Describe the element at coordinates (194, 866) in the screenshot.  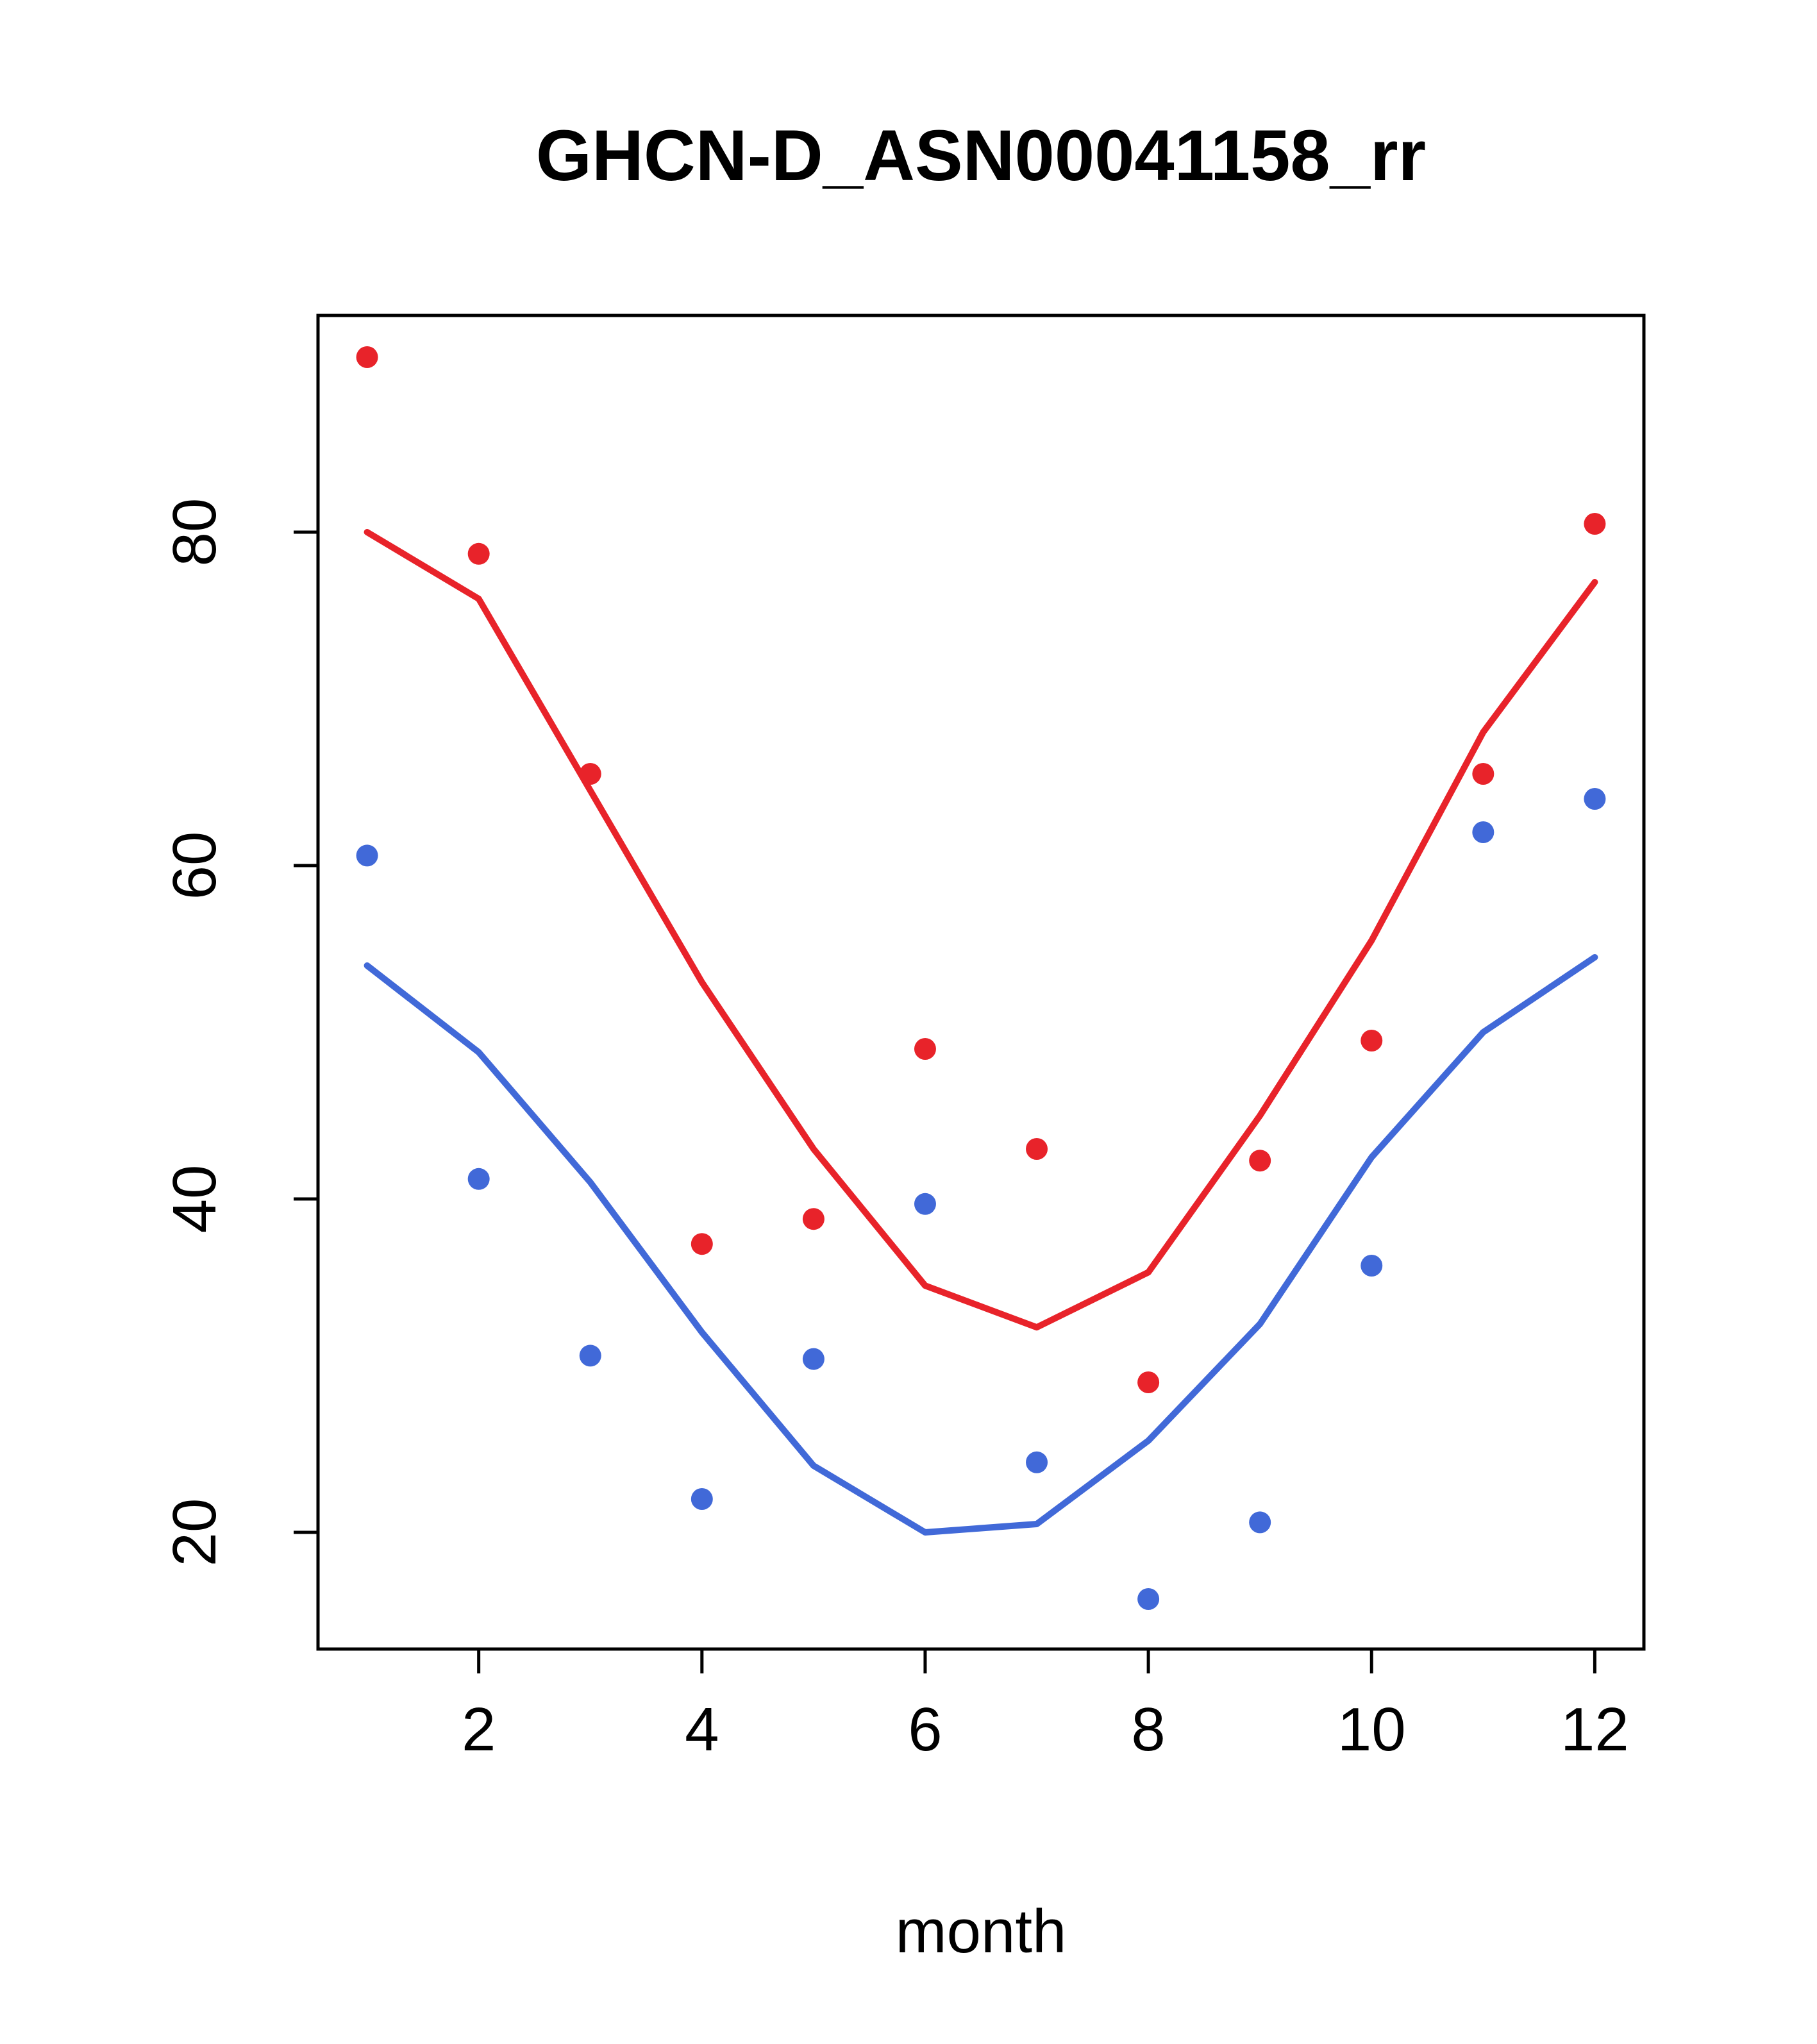
I see `y-tick-label: 60` at that location.